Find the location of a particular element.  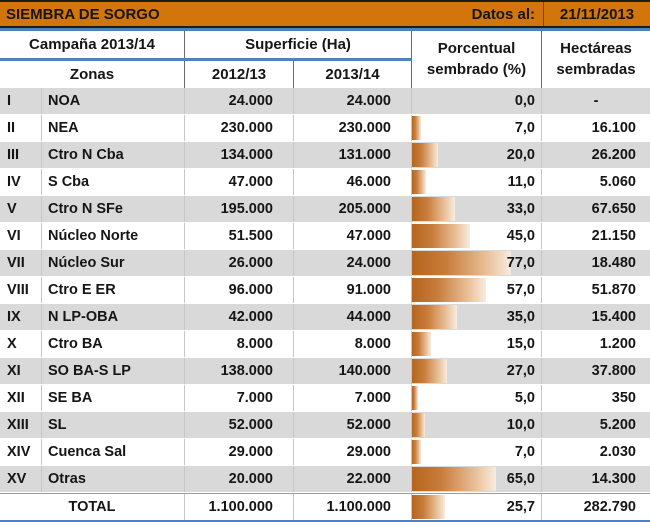

table-row: VII Núcleo Sur 26.000 24.000 77,0 18.480 is located at coordinates (325, 263).